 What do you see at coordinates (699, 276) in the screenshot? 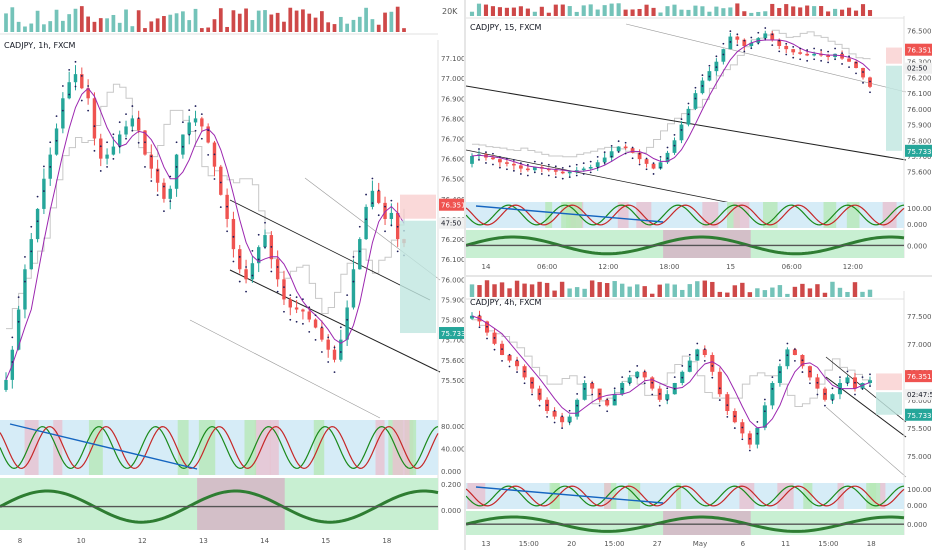
I see `horizontal-divider` at bounding box center [699, 276].